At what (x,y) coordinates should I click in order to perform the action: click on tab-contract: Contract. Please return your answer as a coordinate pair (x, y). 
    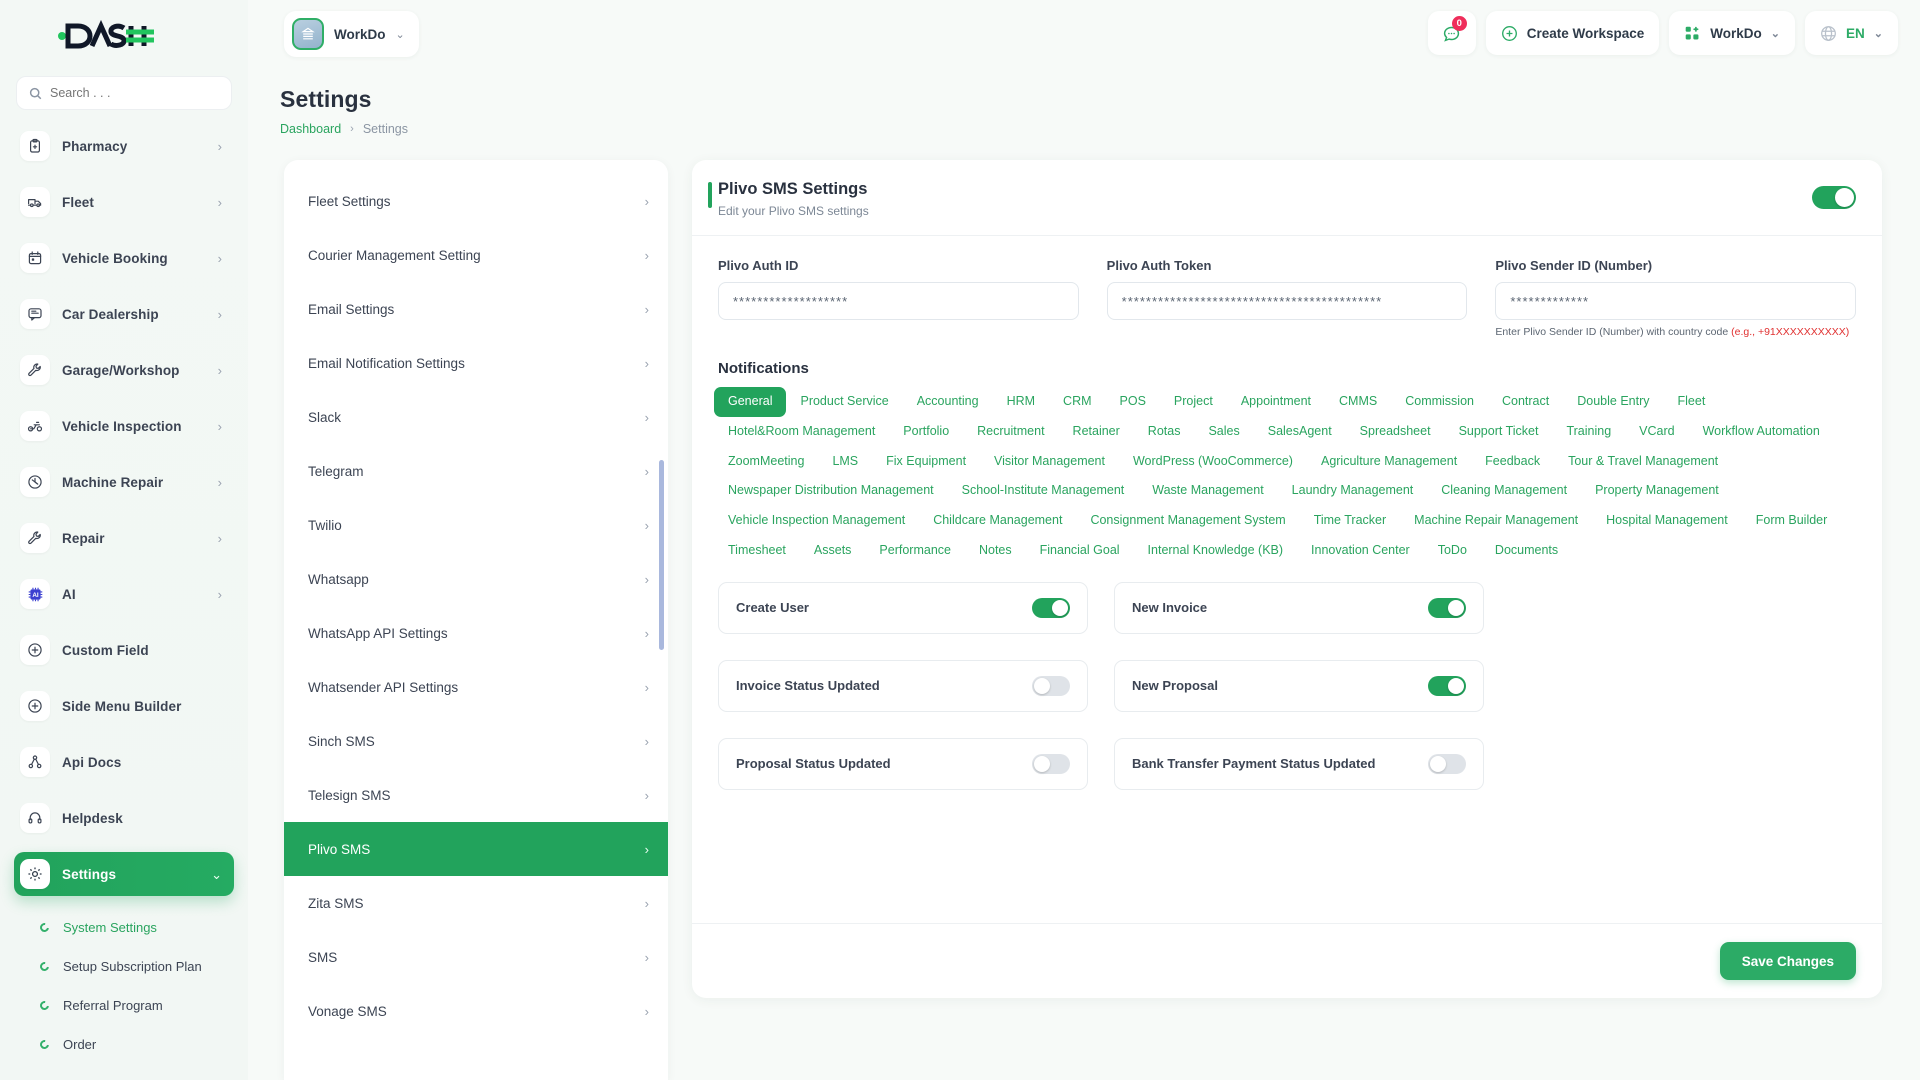
    Looking at the image, I should click on (1525, 401).